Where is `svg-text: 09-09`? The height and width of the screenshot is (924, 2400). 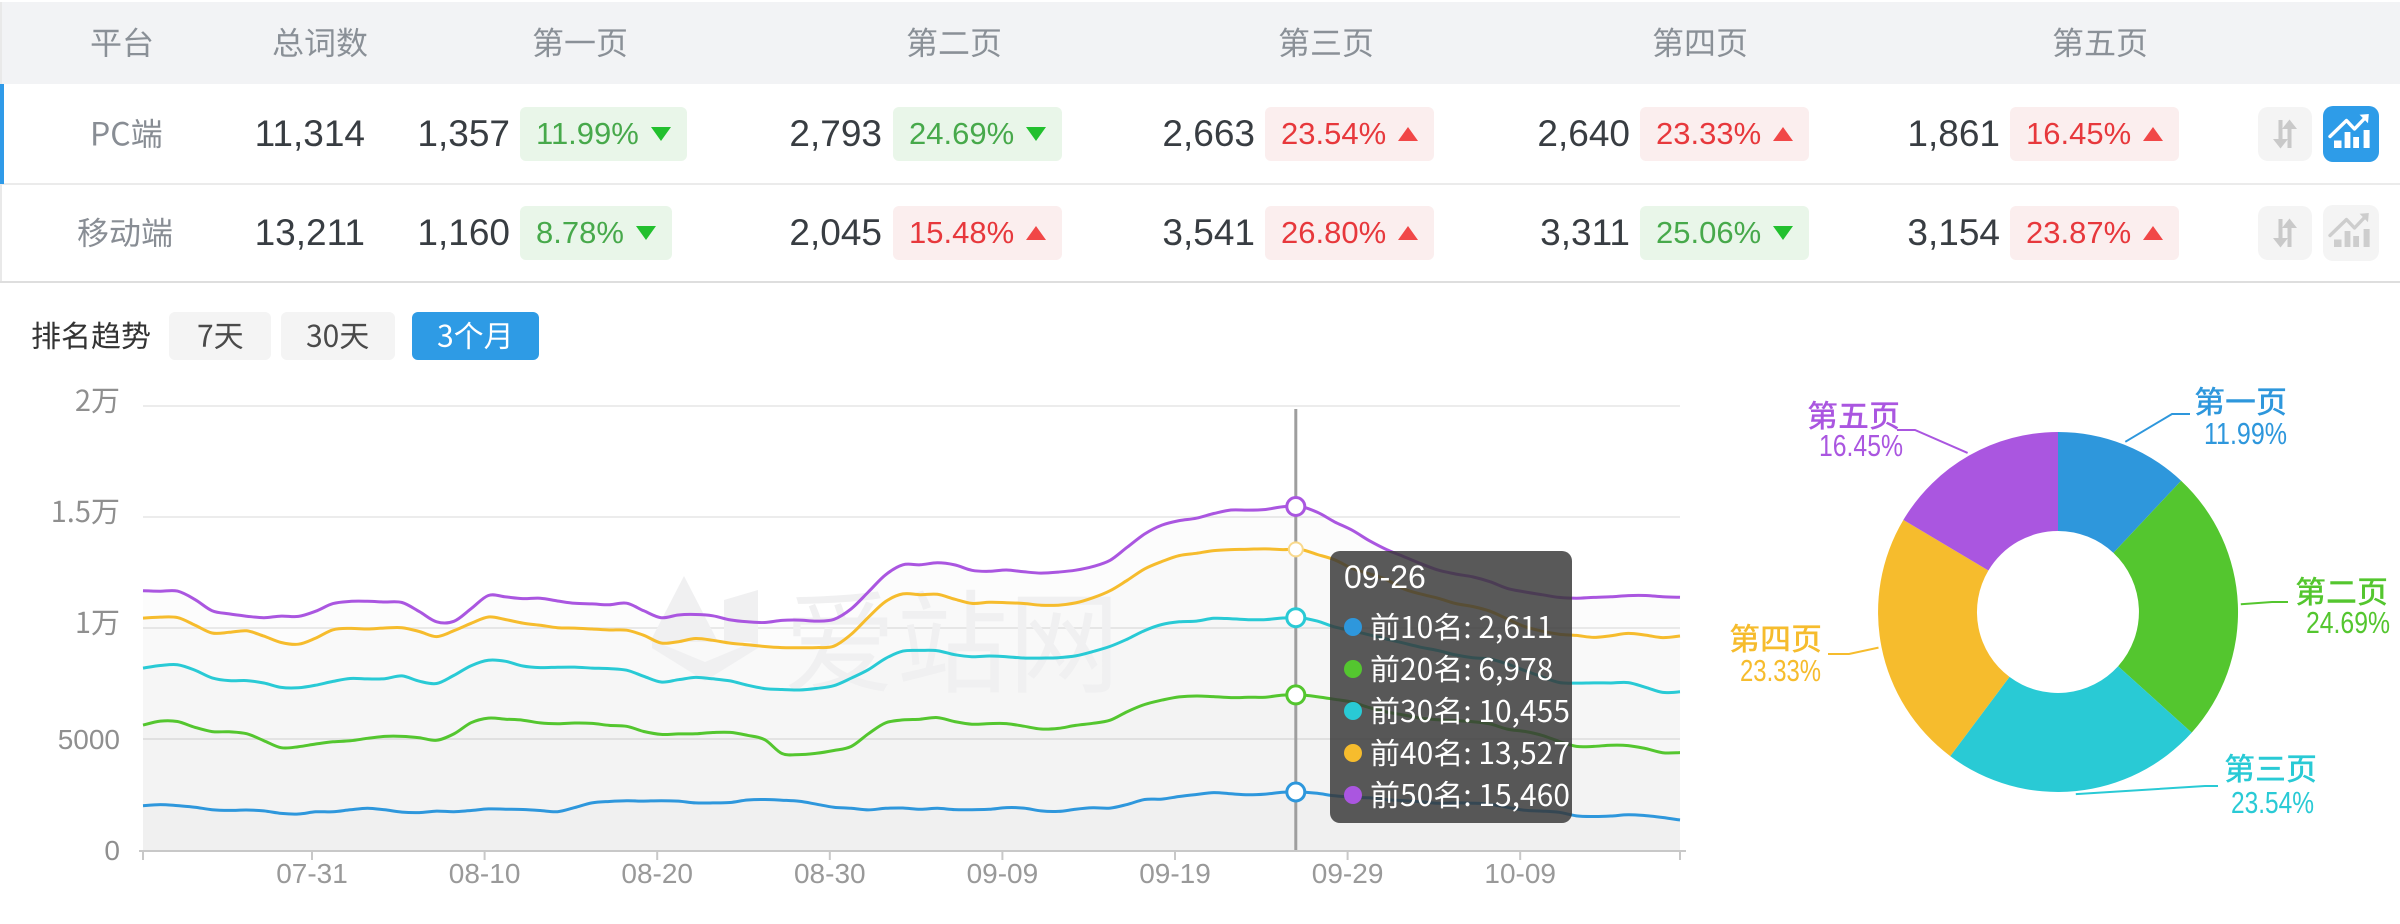
svg-text: 09-09 is located at coordinates (1003, 873).